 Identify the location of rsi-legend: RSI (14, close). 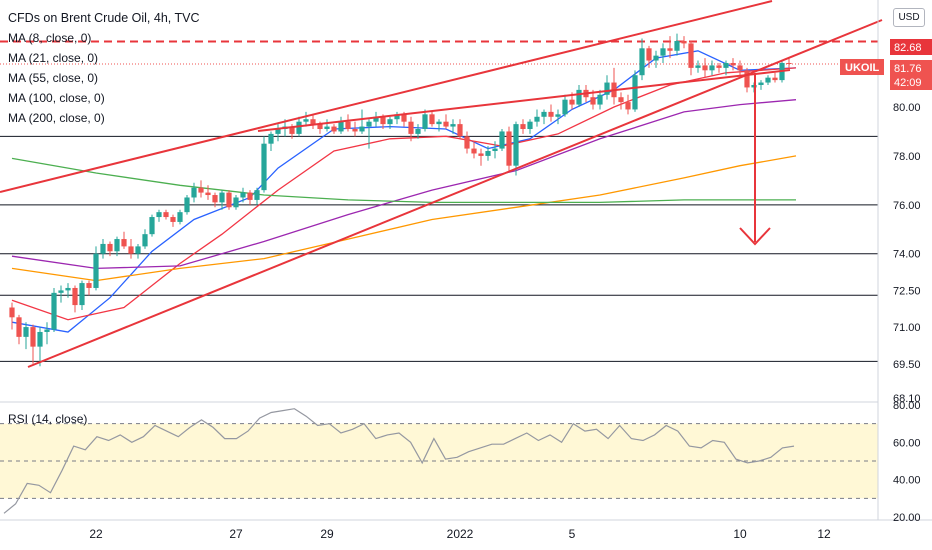
(48, 419).